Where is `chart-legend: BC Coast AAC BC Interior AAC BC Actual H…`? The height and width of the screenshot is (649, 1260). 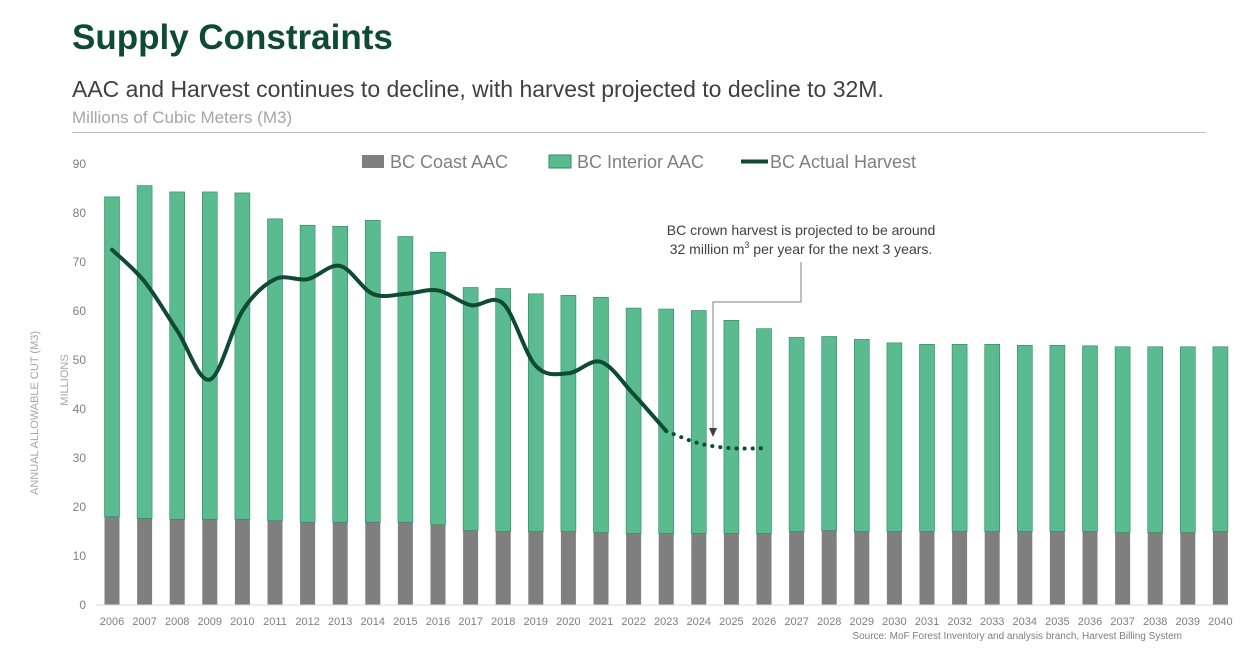
chart-legend: BC Coast AAC BC Interior AAC BC Actual H… is located at coordinates (639, 162).